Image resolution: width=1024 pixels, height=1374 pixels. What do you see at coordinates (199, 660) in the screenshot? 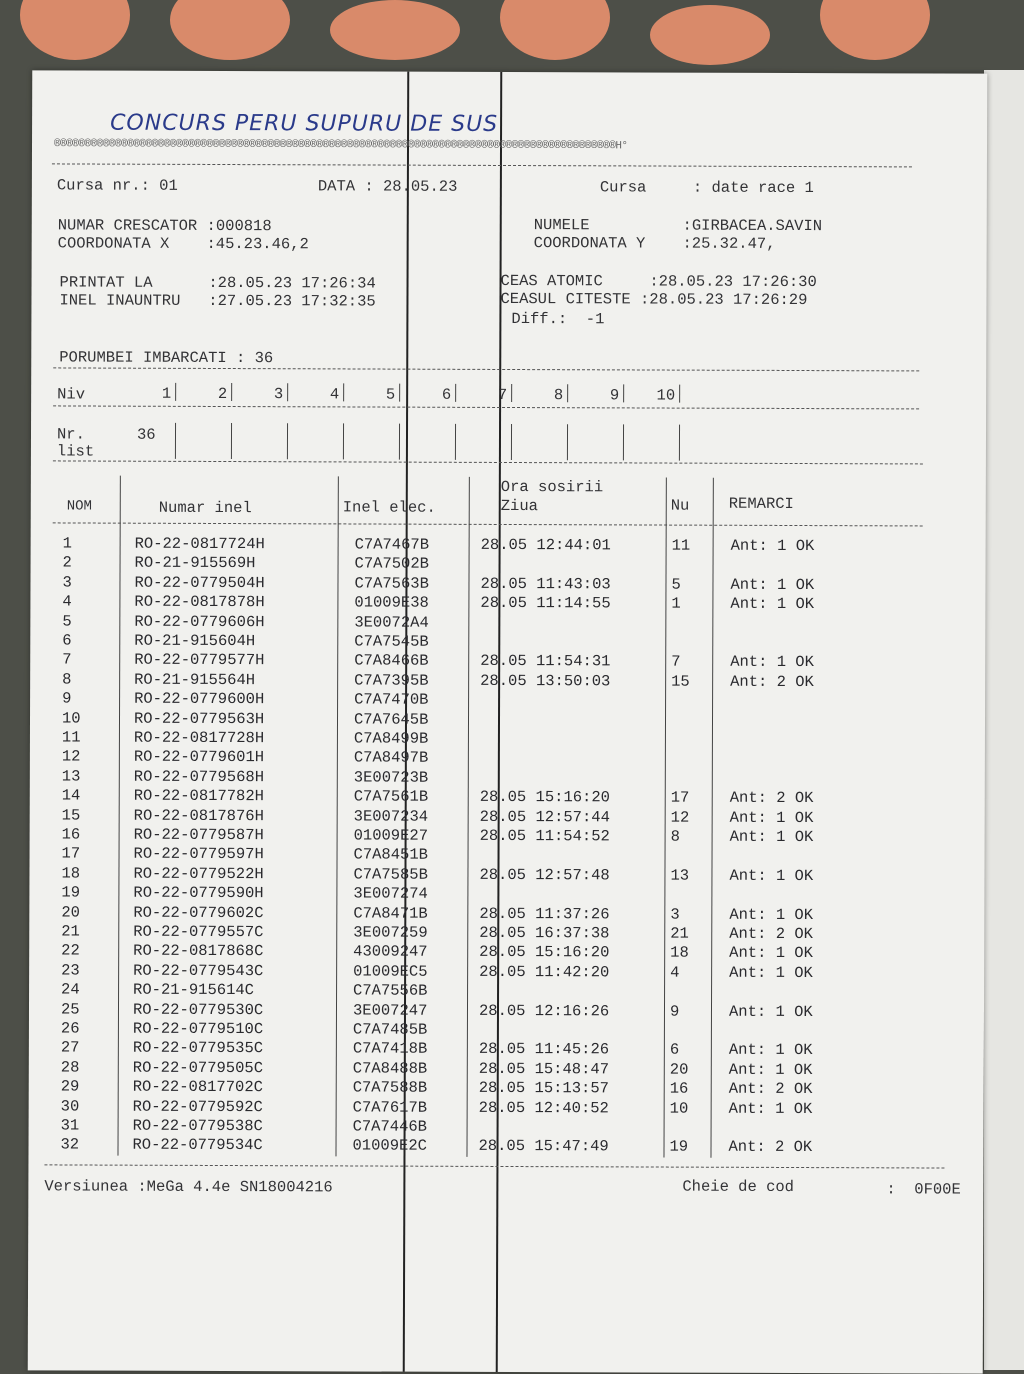
I see `row-ring-number: RO-22-0779577H` at bounding box center [199, 660].